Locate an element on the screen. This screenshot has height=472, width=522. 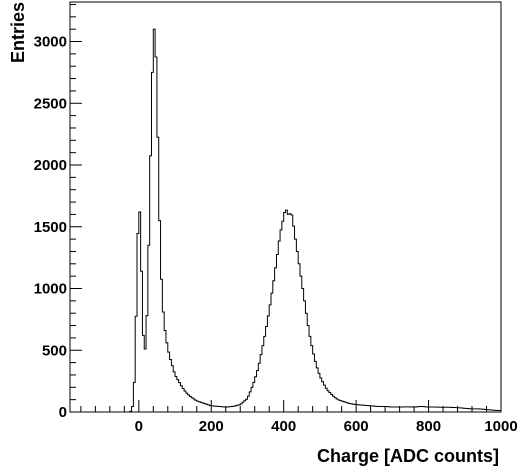
y-tick-label: 2500 is located at coordinates (50, 103).